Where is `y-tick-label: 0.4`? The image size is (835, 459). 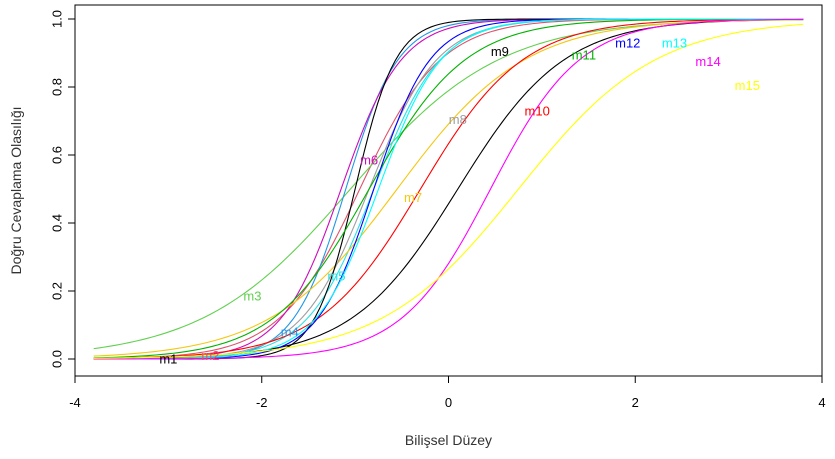
y-tick-label: 0.4 is located at coordinates (57, 223).